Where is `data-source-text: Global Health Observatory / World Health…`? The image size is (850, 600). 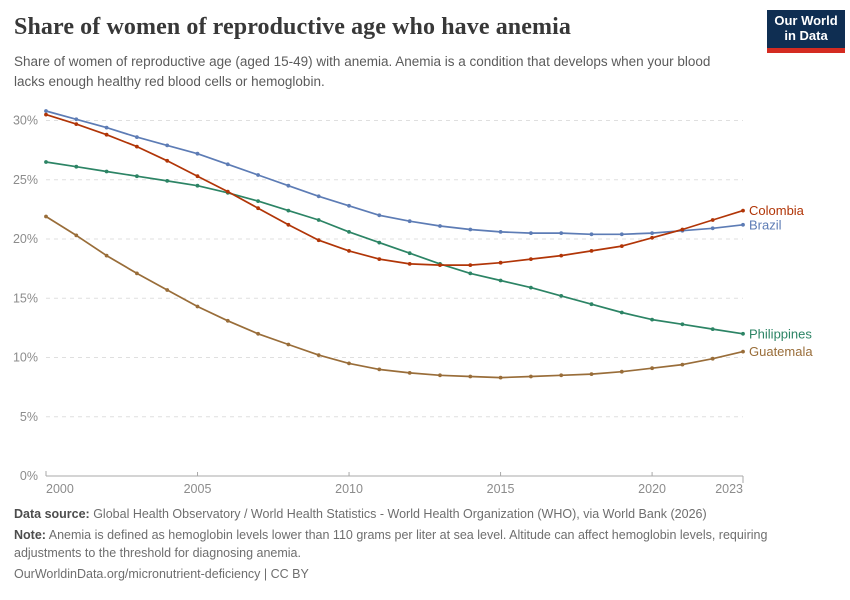
data-source-text: Global Health Observatory / World Health… is located at coordinates (398, 514).